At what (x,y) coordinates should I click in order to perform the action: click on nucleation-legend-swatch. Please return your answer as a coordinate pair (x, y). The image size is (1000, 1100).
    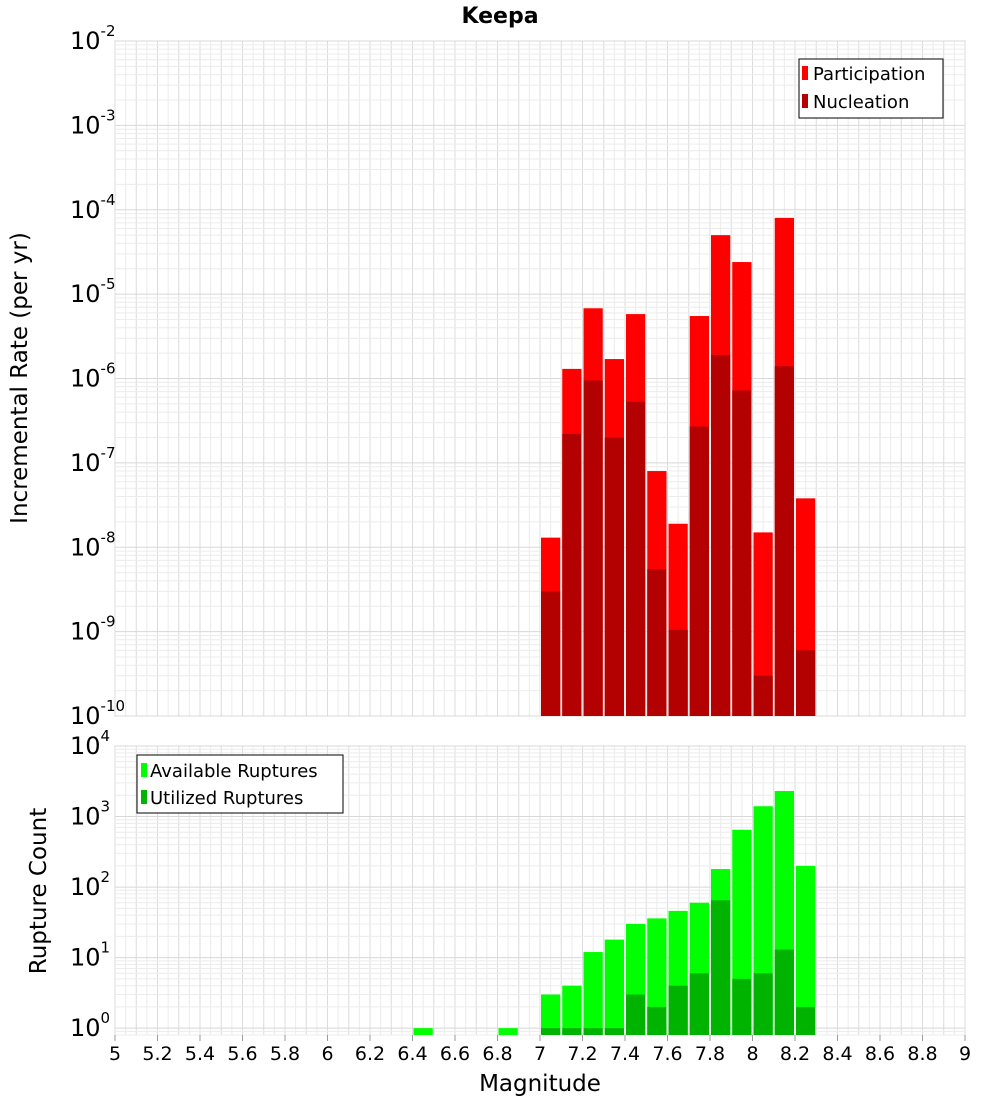
    Looking at the image, I should click on (805, 101).